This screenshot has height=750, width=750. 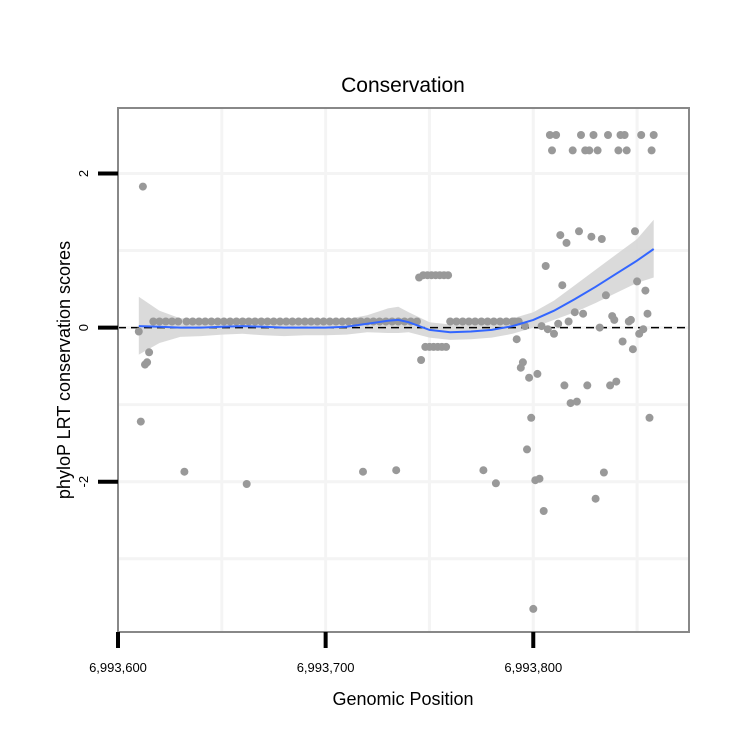 What do you see at coordinates (402, 699) in the screenshot?
I see `x-axis-label: Genomic Position` at bounding box center [402, 699].